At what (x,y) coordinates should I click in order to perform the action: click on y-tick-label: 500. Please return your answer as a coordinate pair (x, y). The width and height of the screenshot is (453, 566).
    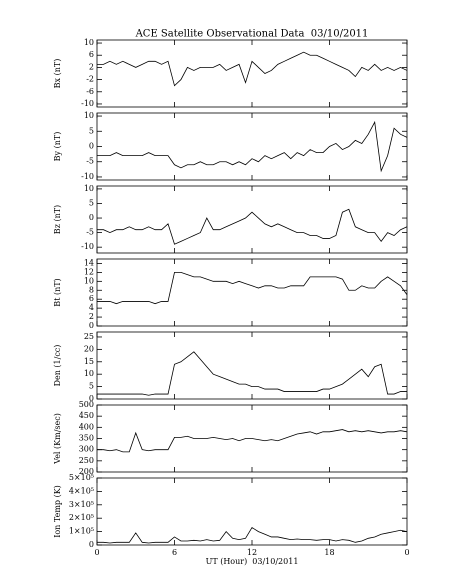
    Looking at the image, I should click on (86, 404).